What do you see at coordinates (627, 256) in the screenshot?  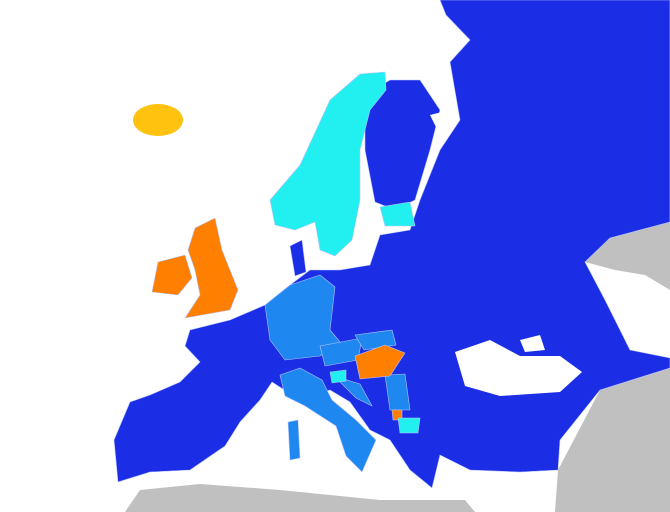 I see `region-central-asia` at bounding box center [627, 256].